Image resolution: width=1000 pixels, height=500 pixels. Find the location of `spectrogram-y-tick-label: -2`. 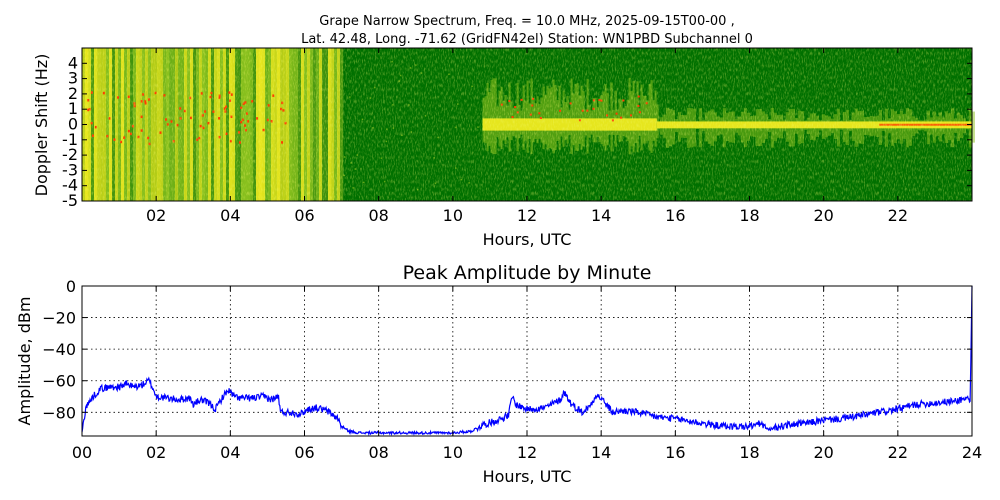

spectrogram-y-tick-label: -2 is located at coordinates (70, 154).